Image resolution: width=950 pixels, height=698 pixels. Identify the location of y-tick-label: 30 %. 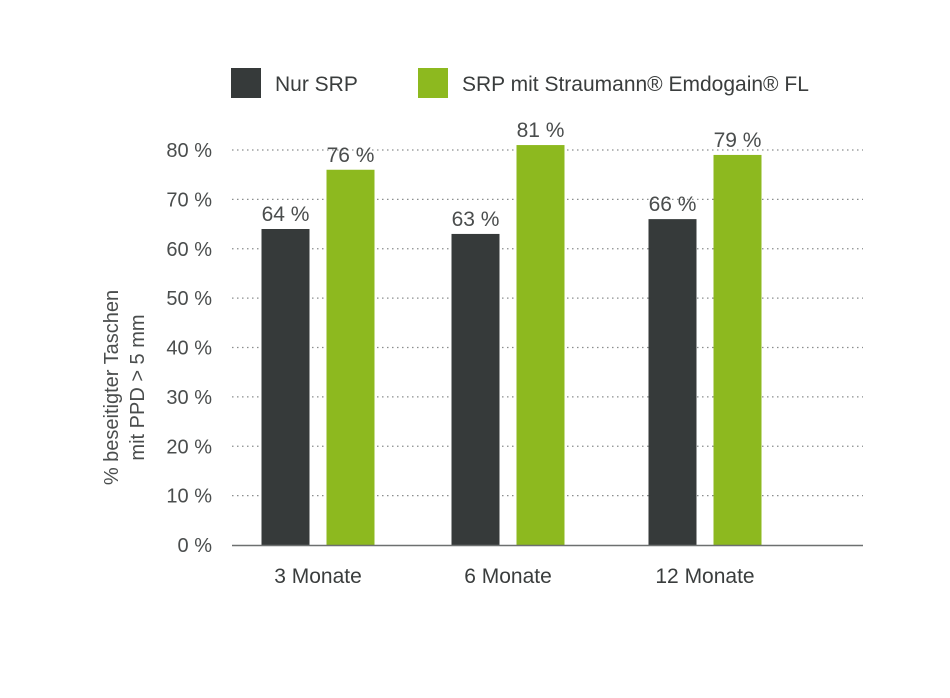
(189, 398).